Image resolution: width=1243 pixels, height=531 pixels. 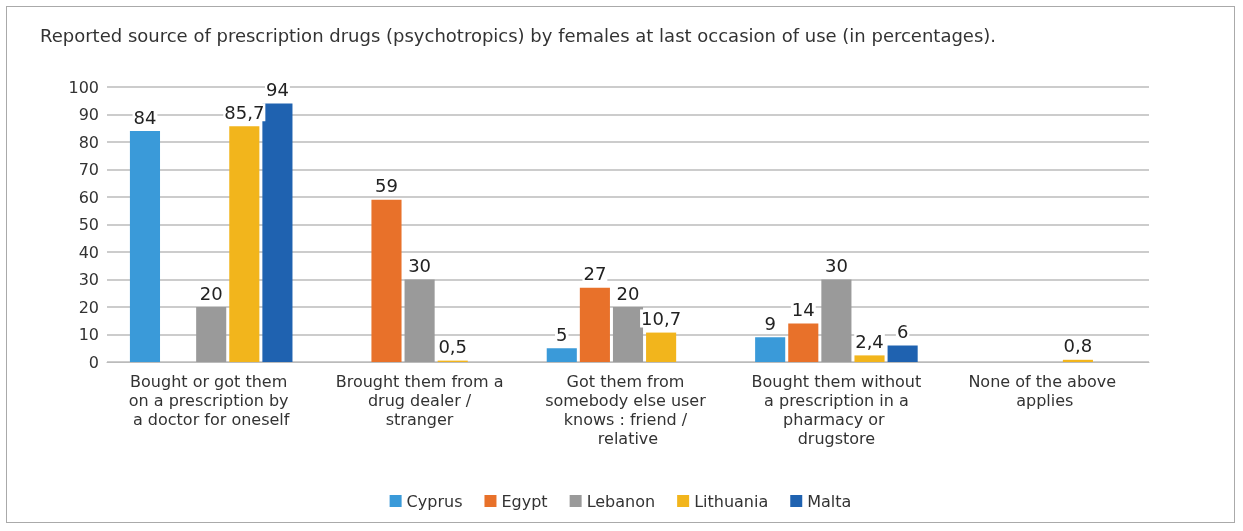 I want to click on x-tick-label: Bought them without a prescription in a pharmacy or drugstore, so click(x=836, y=410).